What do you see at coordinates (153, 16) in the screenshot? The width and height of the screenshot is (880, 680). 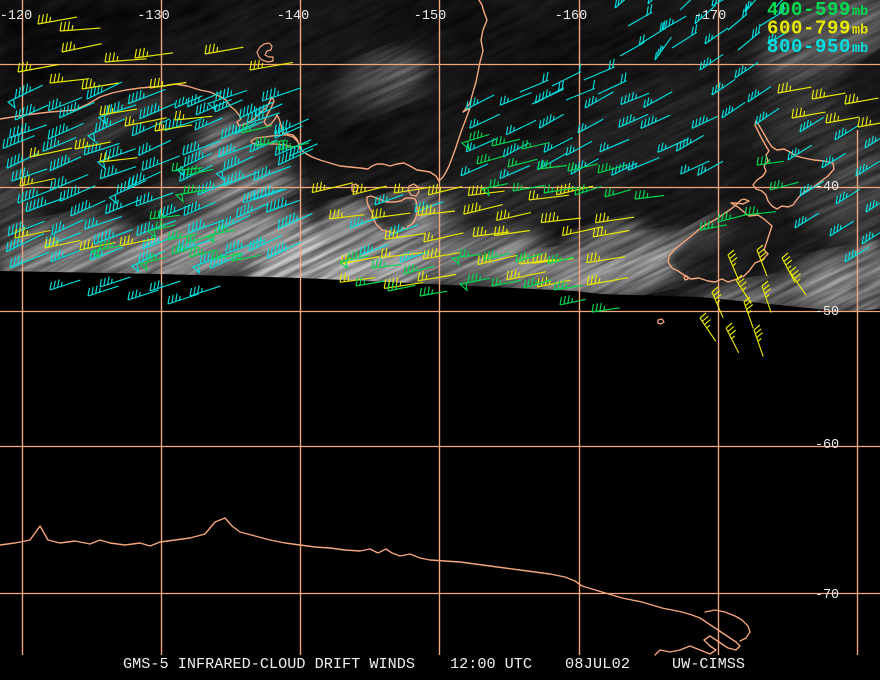 I see `svg-text: -130` at bounding box center [153, 16].